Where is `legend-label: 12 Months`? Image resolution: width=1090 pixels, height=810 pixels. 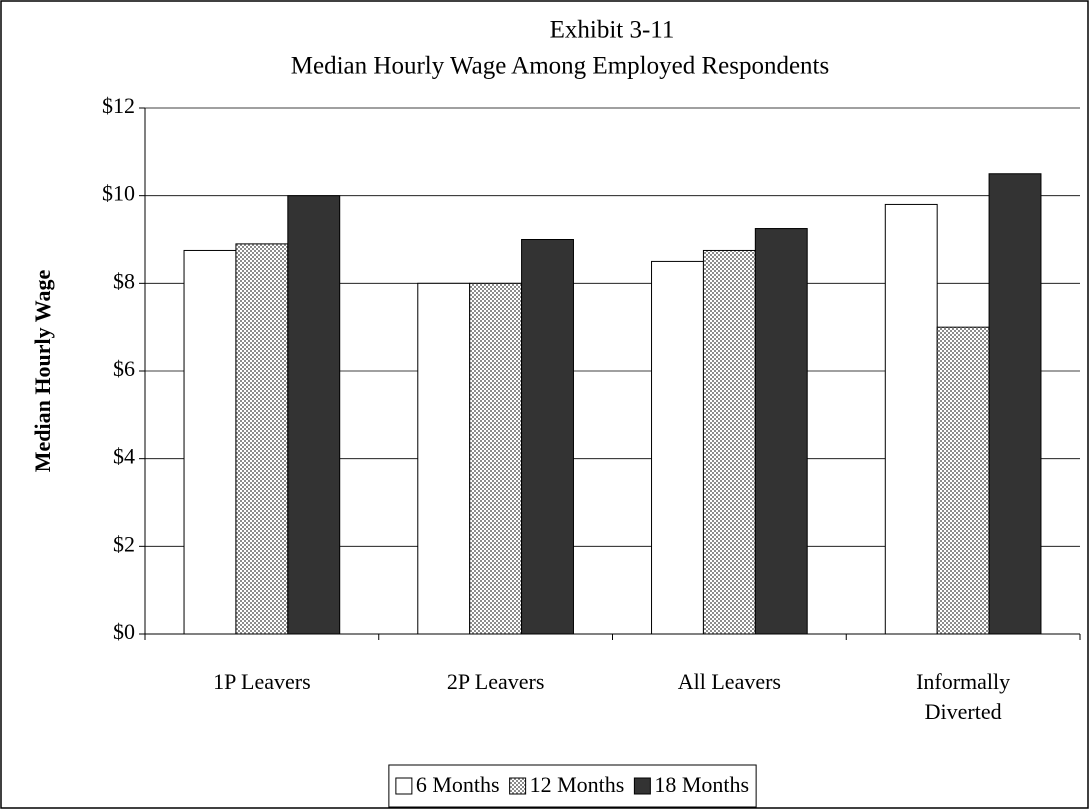 legend-label: 12 Months is located at coordinates (577, 784).